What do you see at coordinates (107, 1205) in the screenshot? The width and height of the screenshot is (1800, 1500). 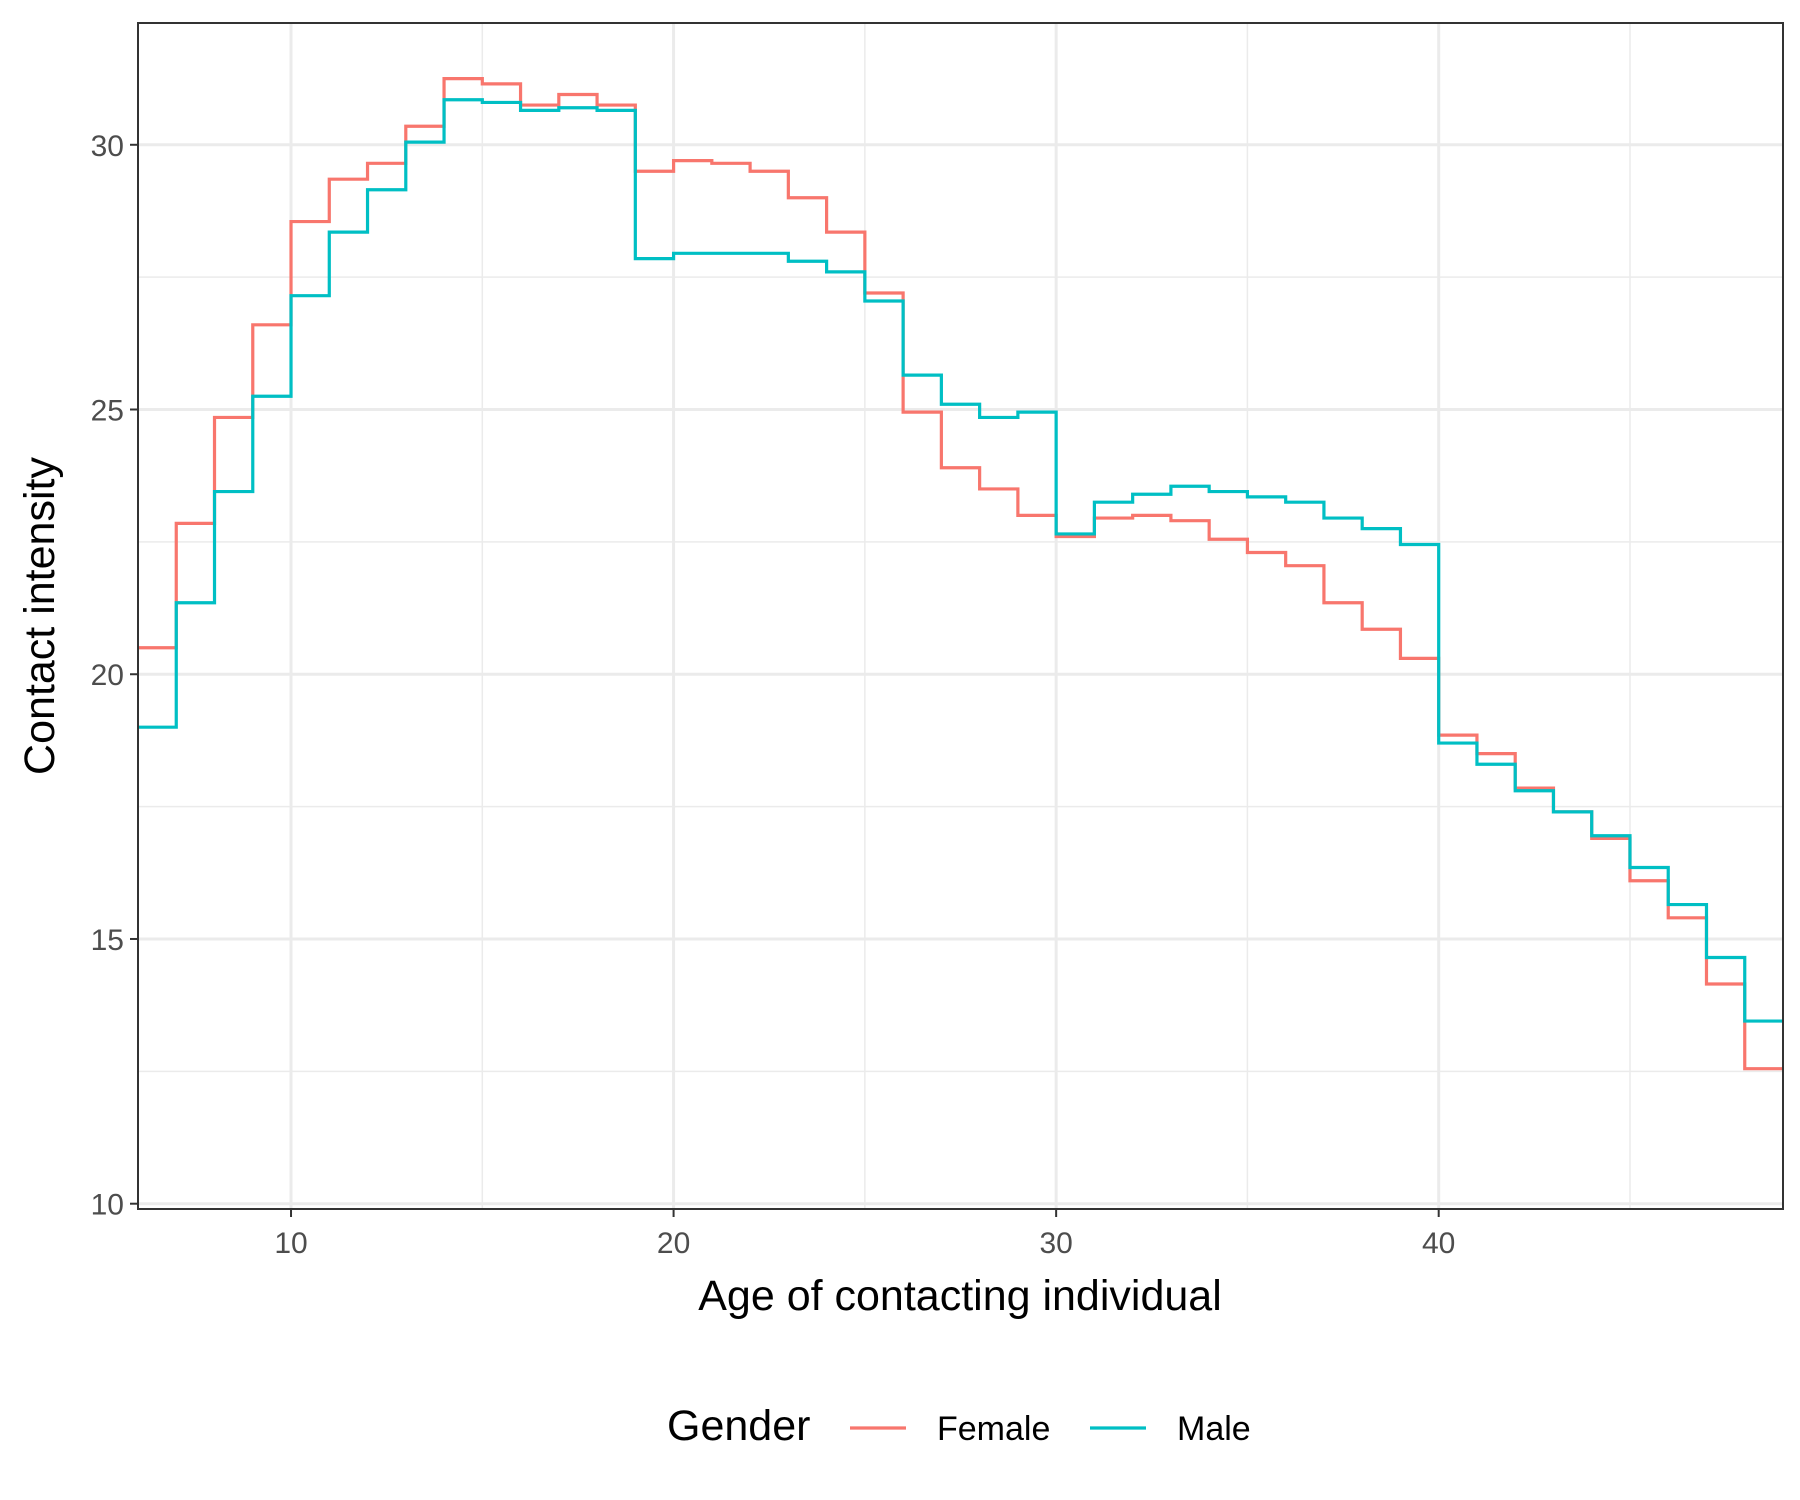 I see `y-tick-label: 10` at bounding box center [107, 1205].